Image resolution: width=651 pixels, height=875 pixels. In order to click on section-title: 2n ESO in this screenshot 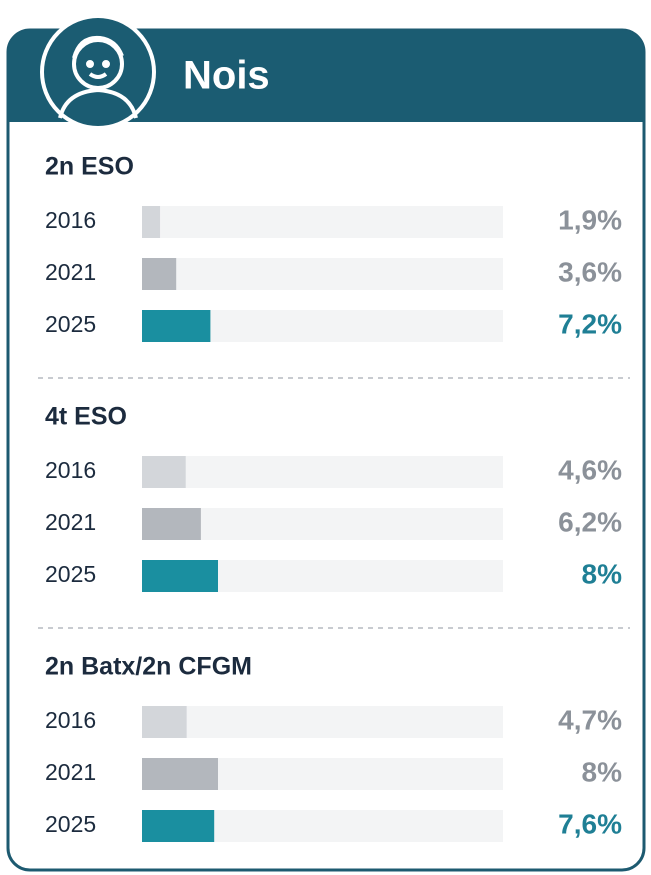, I will do `click(89, 167)`.